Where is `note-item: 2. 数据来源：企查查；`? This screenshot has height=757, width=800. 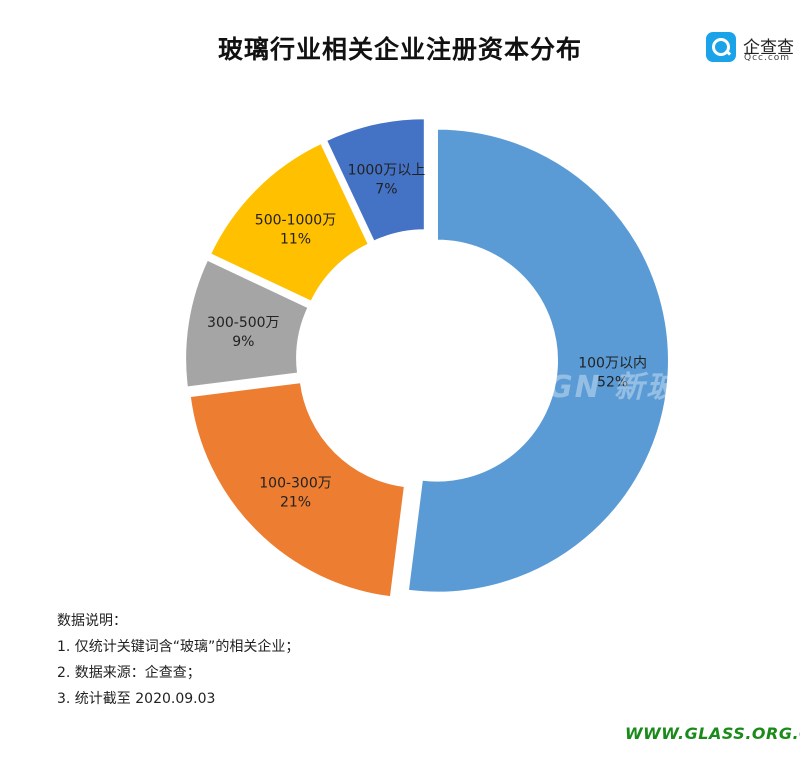 note-item: 2. 数据来源：企查查； is located at coordinates (129, 673).